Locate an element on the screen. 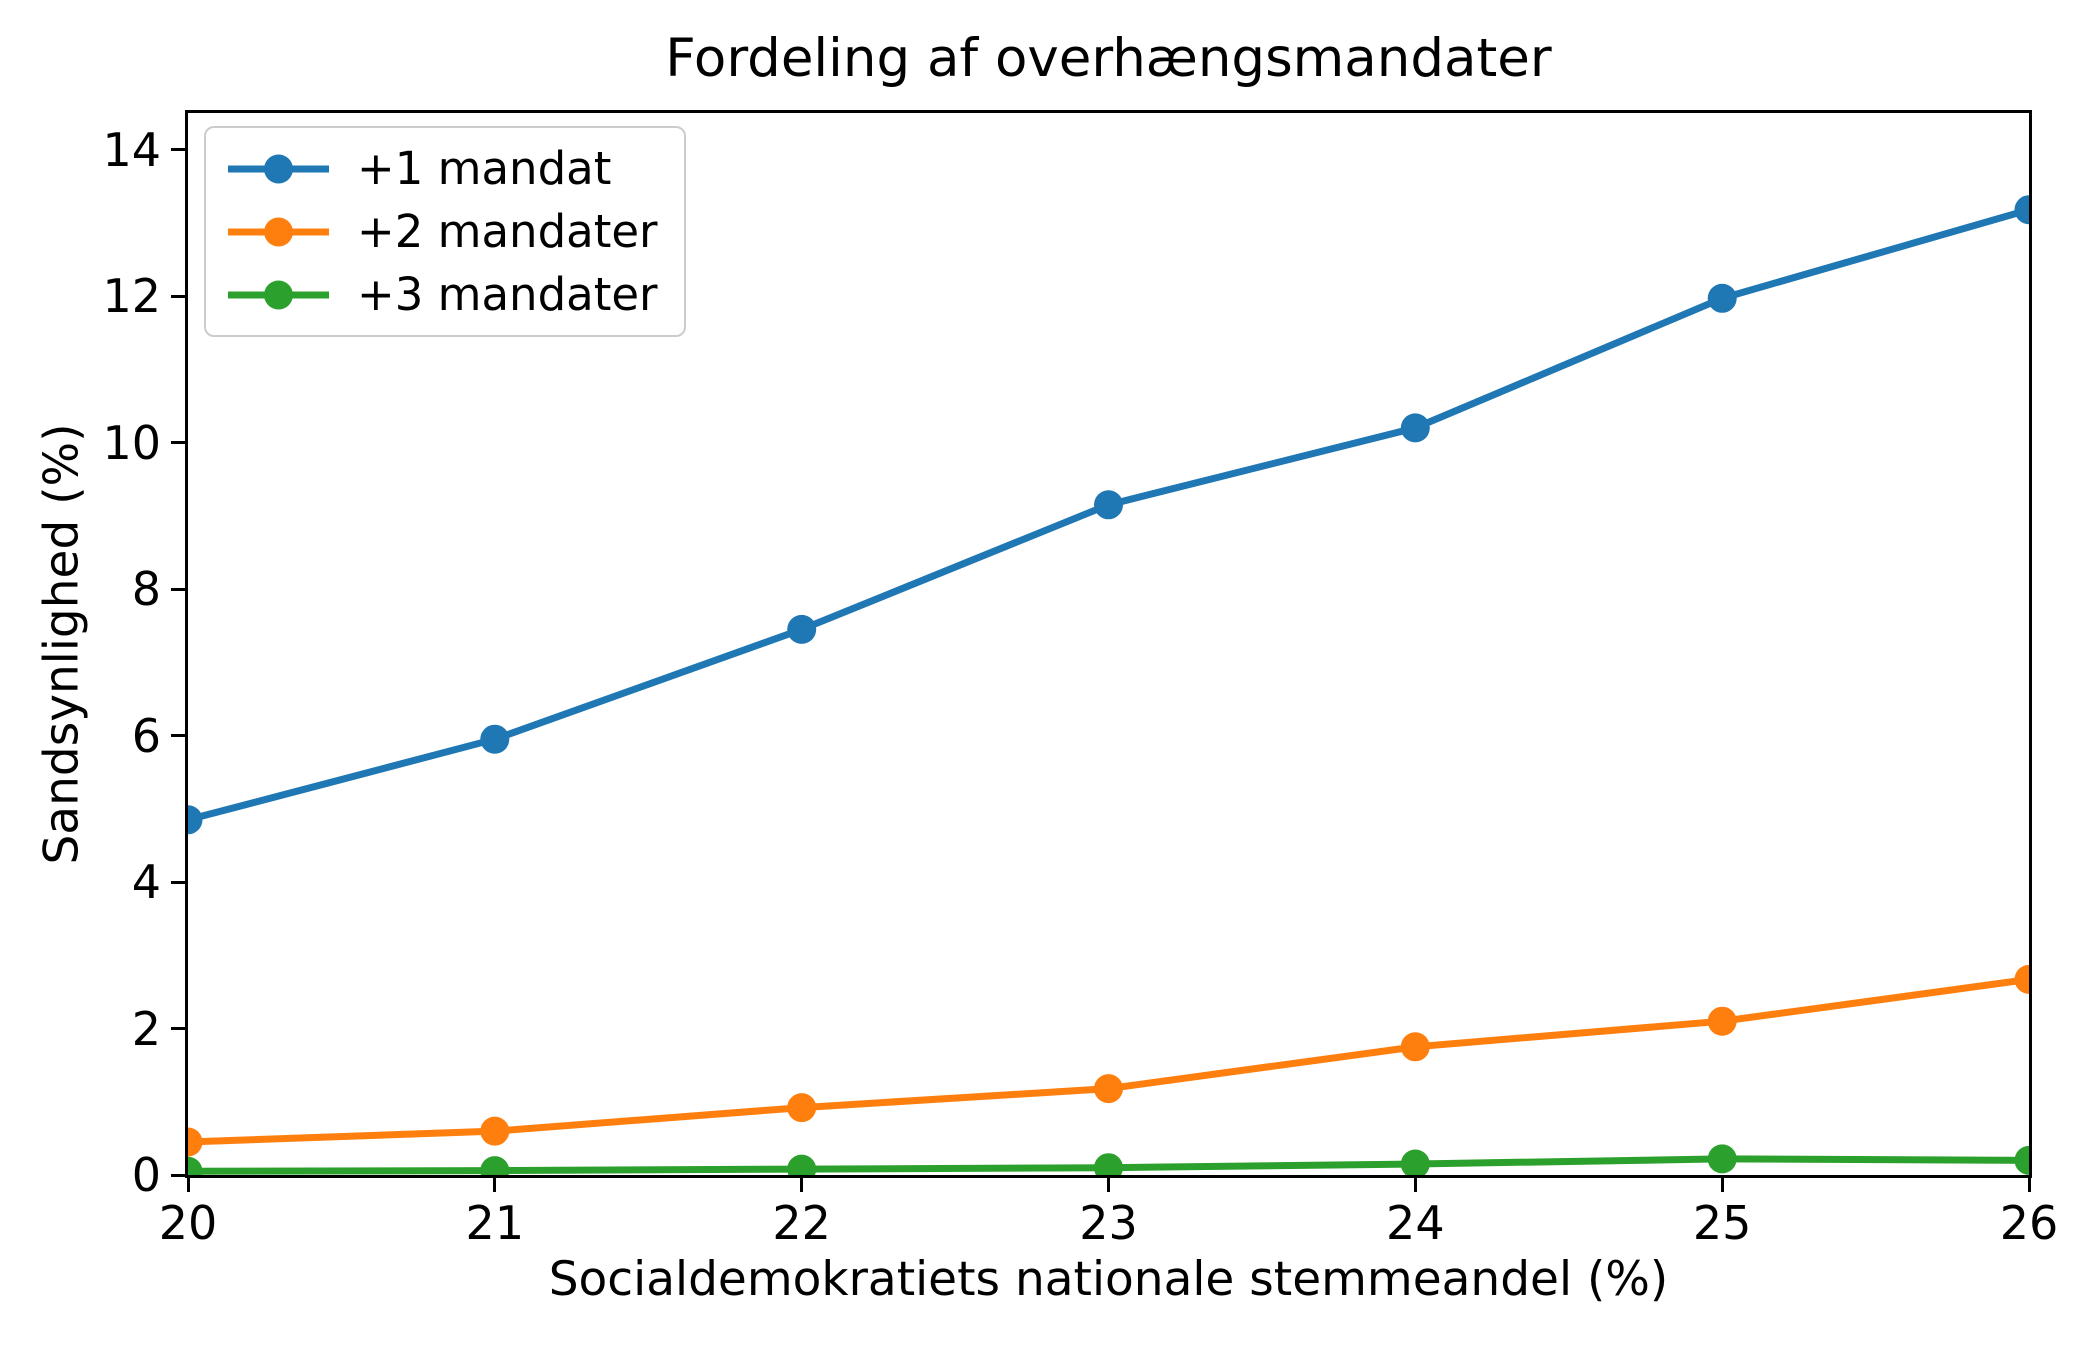 The image size is (2100, 1350). x-tick-label: 24 is located at coordinates (1415, 1223).